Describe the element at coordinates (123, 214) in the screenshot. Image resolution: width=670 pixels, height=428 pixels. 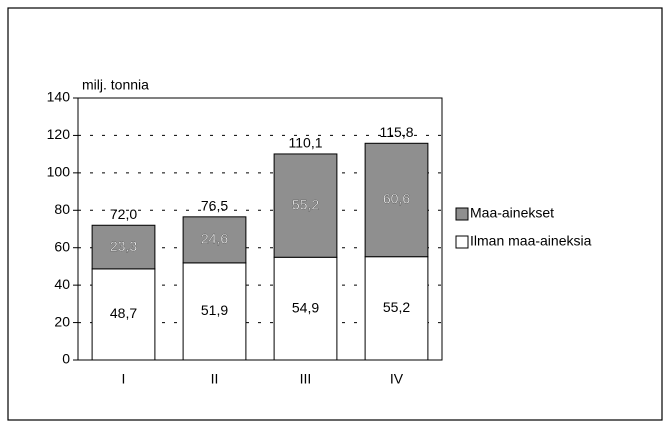
I see `total-label: 72,0` at that location.